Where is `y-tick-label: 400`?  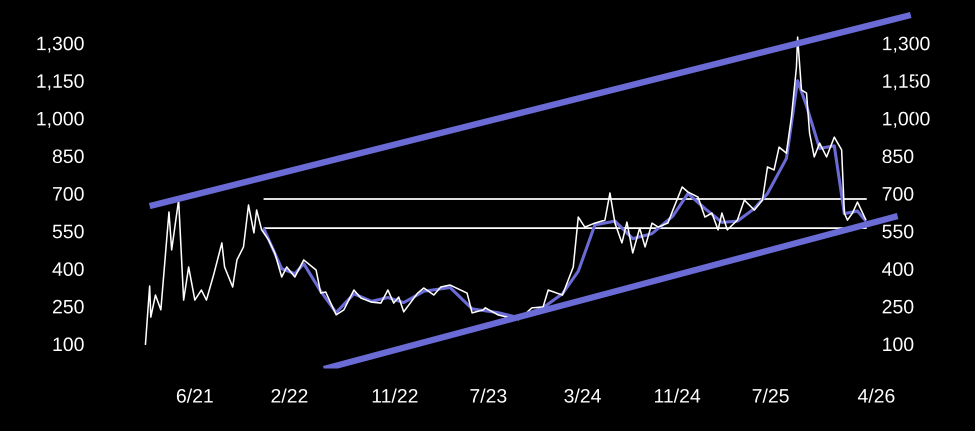 y-tick-label: 400 is located at coordinates (68, 269).